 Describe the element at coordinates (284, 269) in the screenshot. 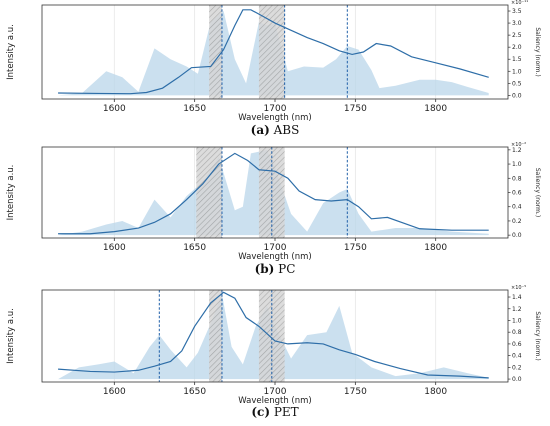

I see `caption-text: PC` at that location.